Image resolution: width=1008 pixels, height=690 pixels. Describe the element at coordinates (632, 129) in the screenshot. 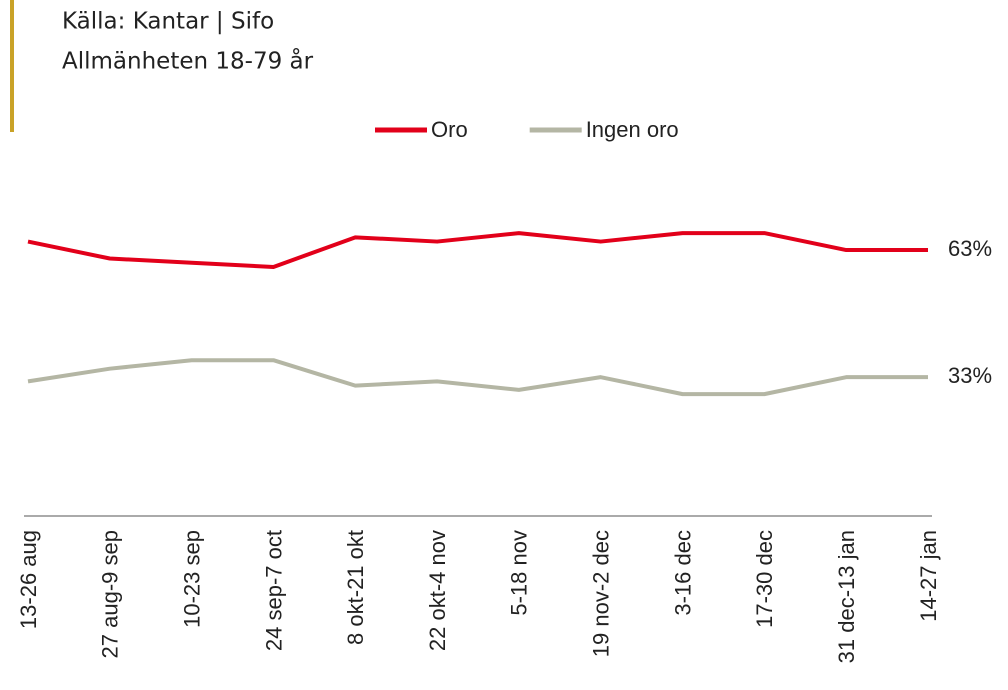

I see `legend-label: Ingen oro` at that location.